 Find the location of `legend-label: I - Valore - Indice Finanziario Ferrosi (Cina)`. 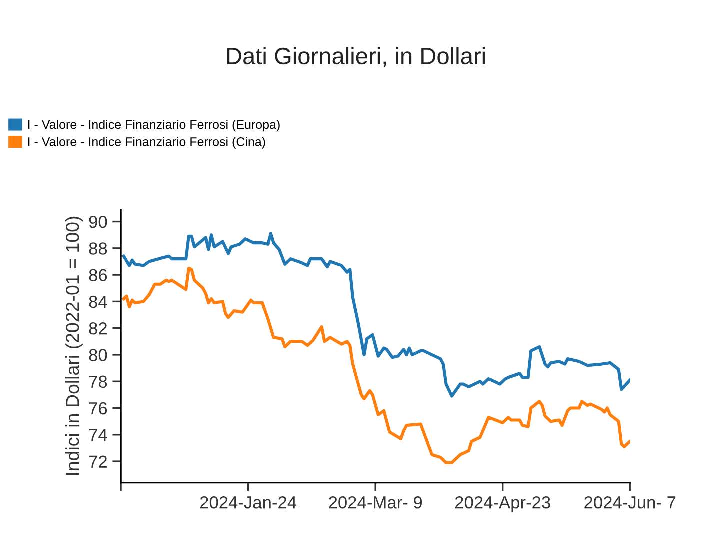

legend-label: I - Valore - Indice Finanziario Ferrosi (Cina) is located at coordinates (147, 143).